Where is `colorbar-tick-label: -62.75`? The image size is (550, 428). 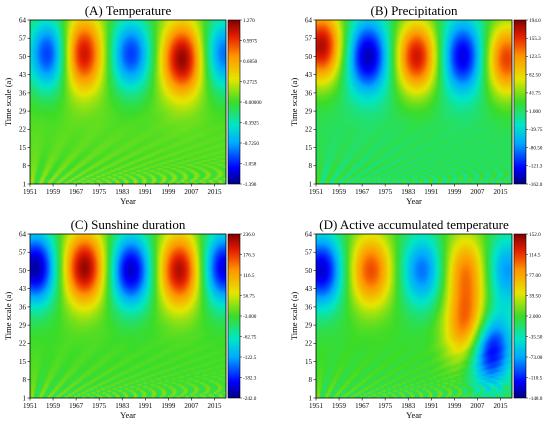 colorbar-tick-label: -62.75 is located at coordinates (250, 337).